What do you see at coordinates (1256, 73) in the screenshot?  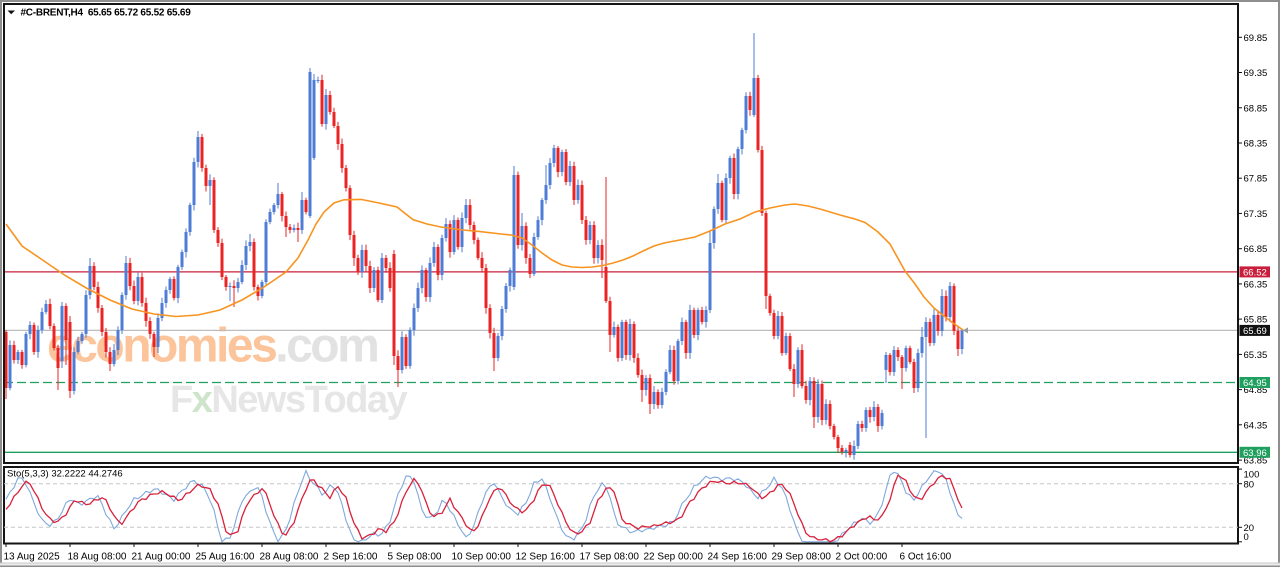 I see `svg-text: 69.35` at bounding box center [1256, 73].